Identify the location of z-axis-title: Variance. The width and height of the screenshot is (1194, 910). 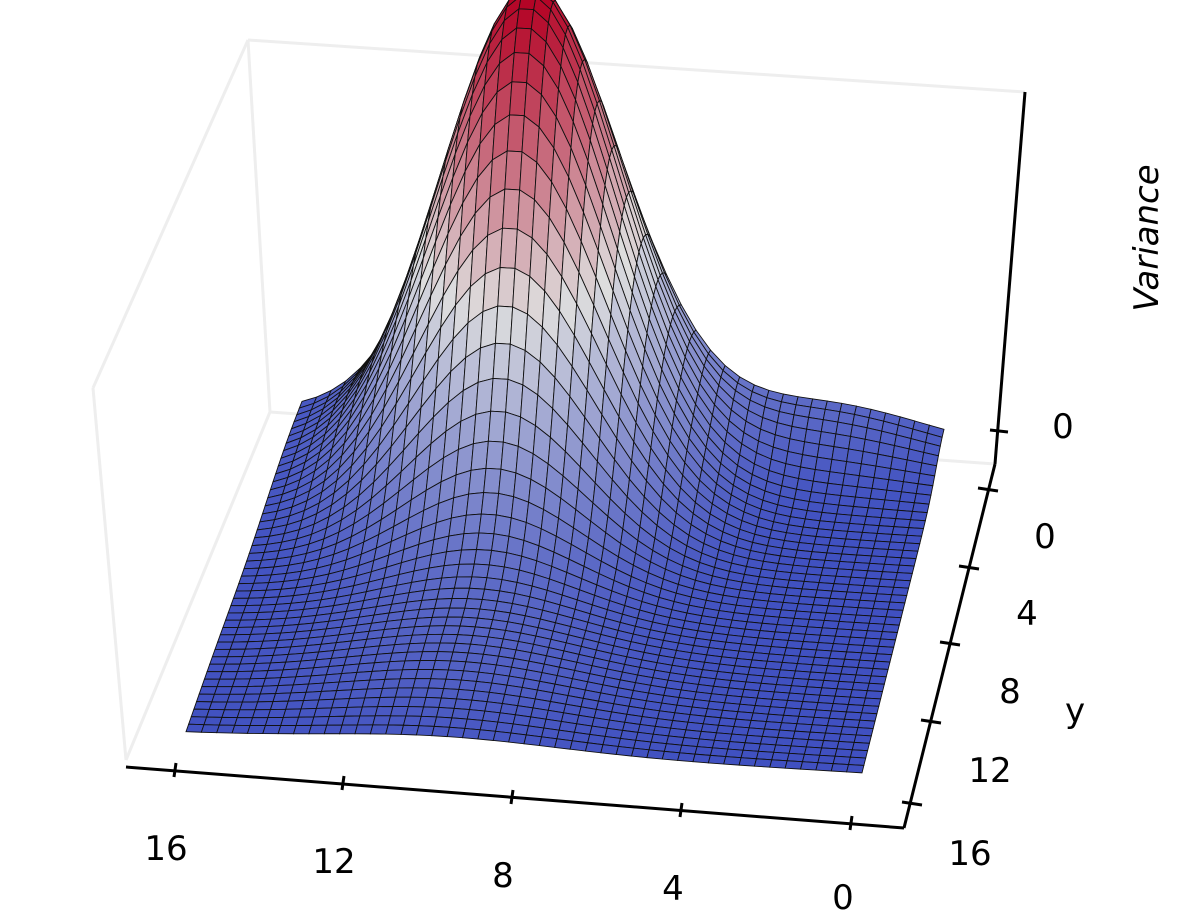
(1147, 237).